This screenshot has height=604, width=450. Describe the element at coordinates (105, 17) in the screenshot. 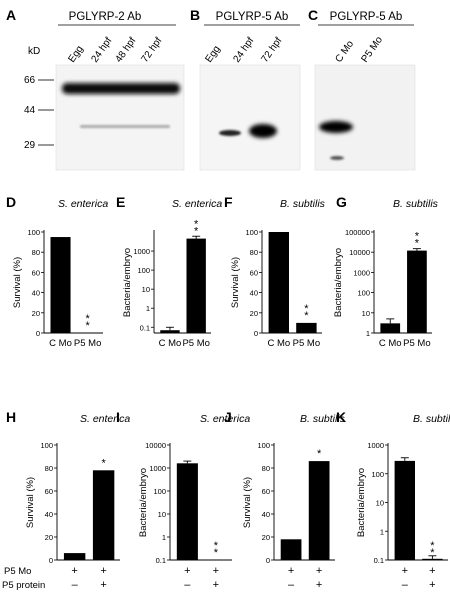

I see `blot-title: PGLYRP-2 Ab` at that location.